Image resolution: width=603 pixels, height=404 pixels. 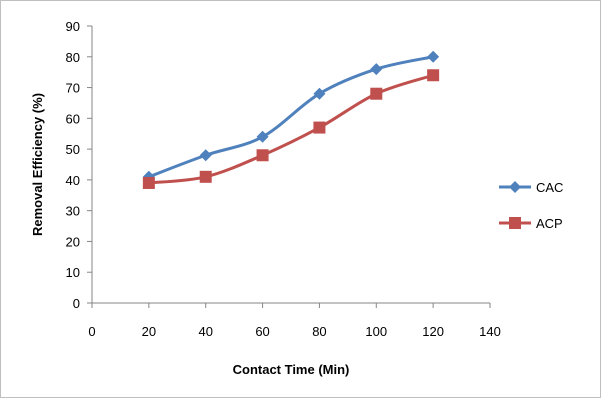 I want to click on x-tick-label: 100, so click(x=376, y=331).